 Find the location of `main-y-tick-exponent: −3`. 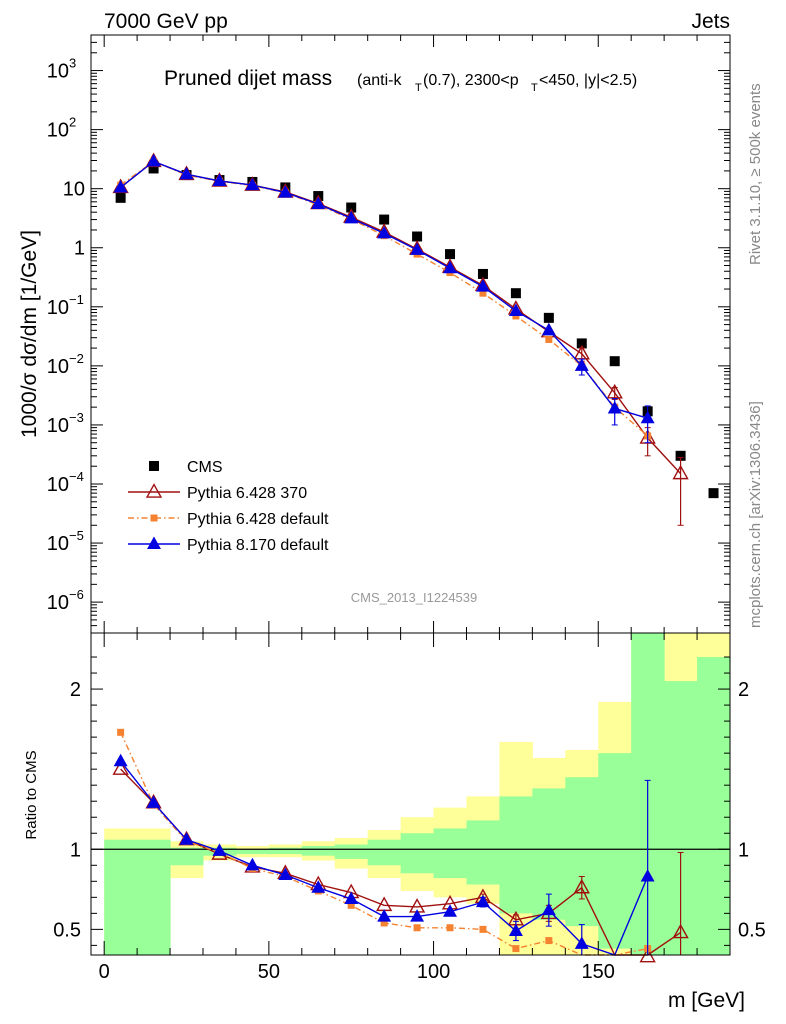

main-y-tick-exponent: −3 is located at coordinates (76, 417).